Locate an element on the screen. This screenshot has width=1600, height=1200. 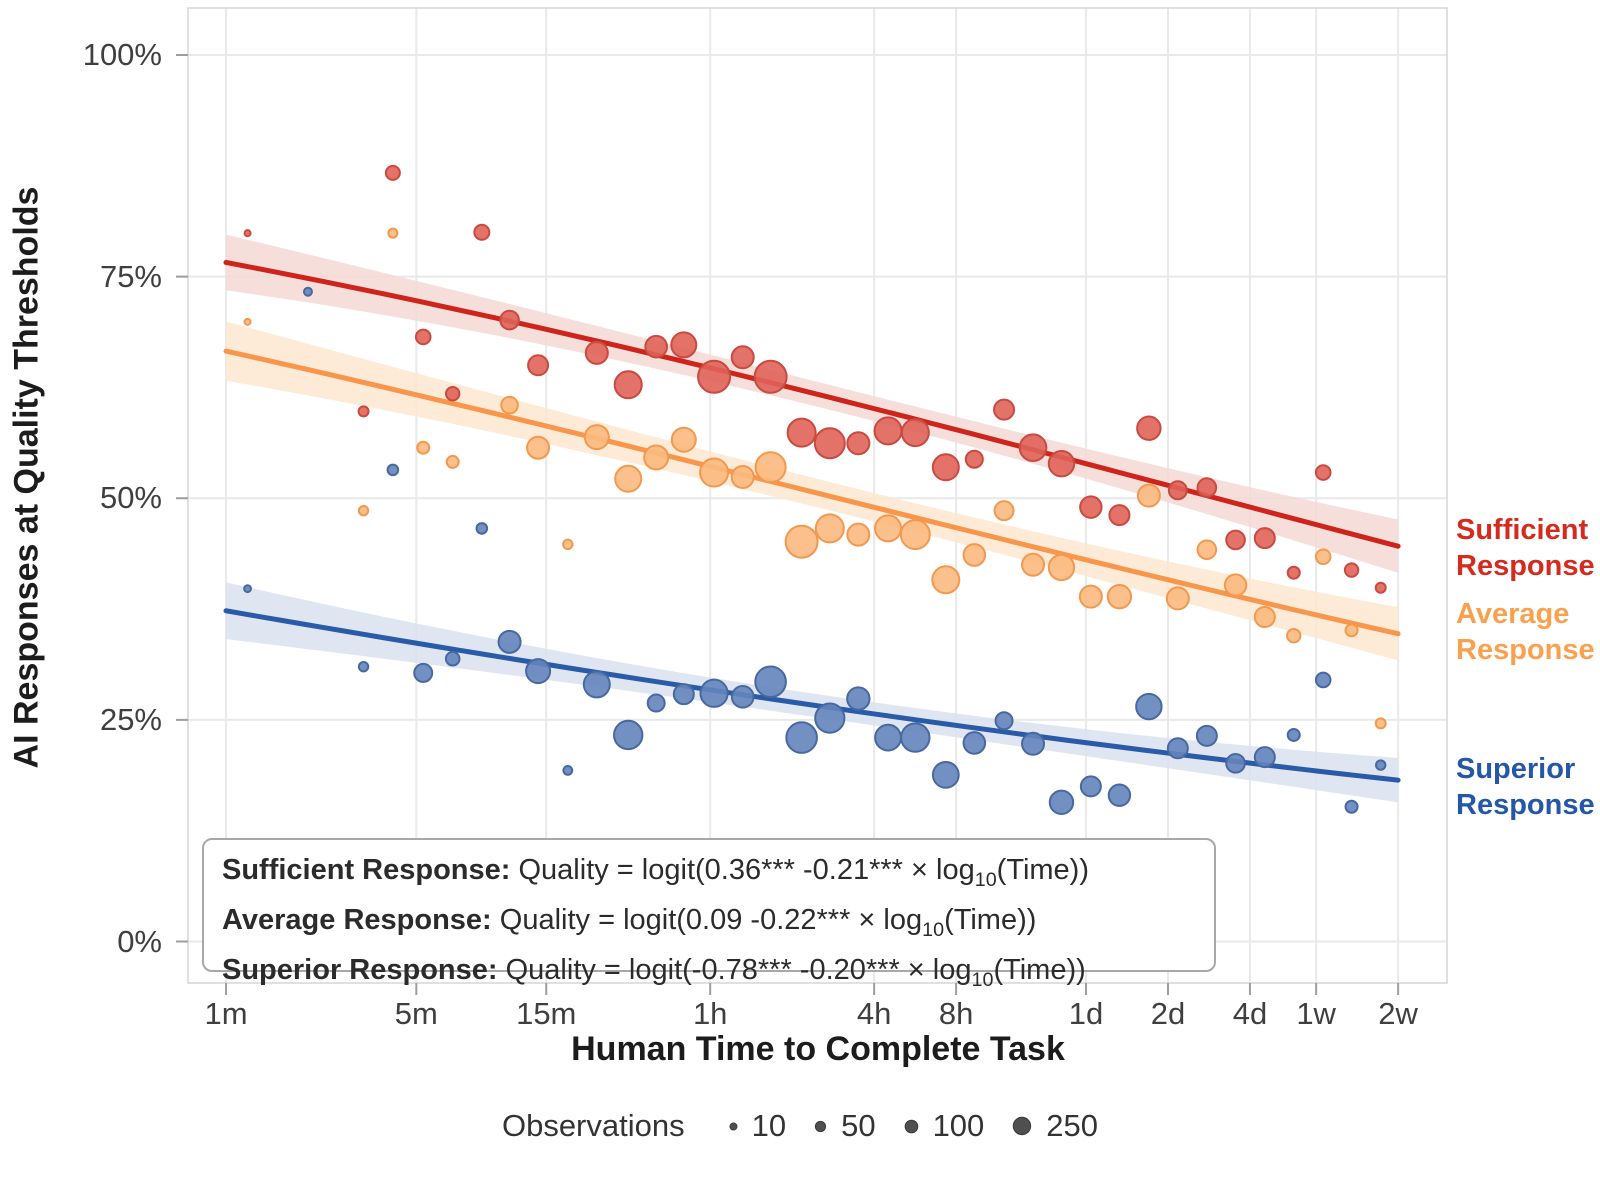
series-label-superior: Superior Response is located at coordinates (1525, 787).